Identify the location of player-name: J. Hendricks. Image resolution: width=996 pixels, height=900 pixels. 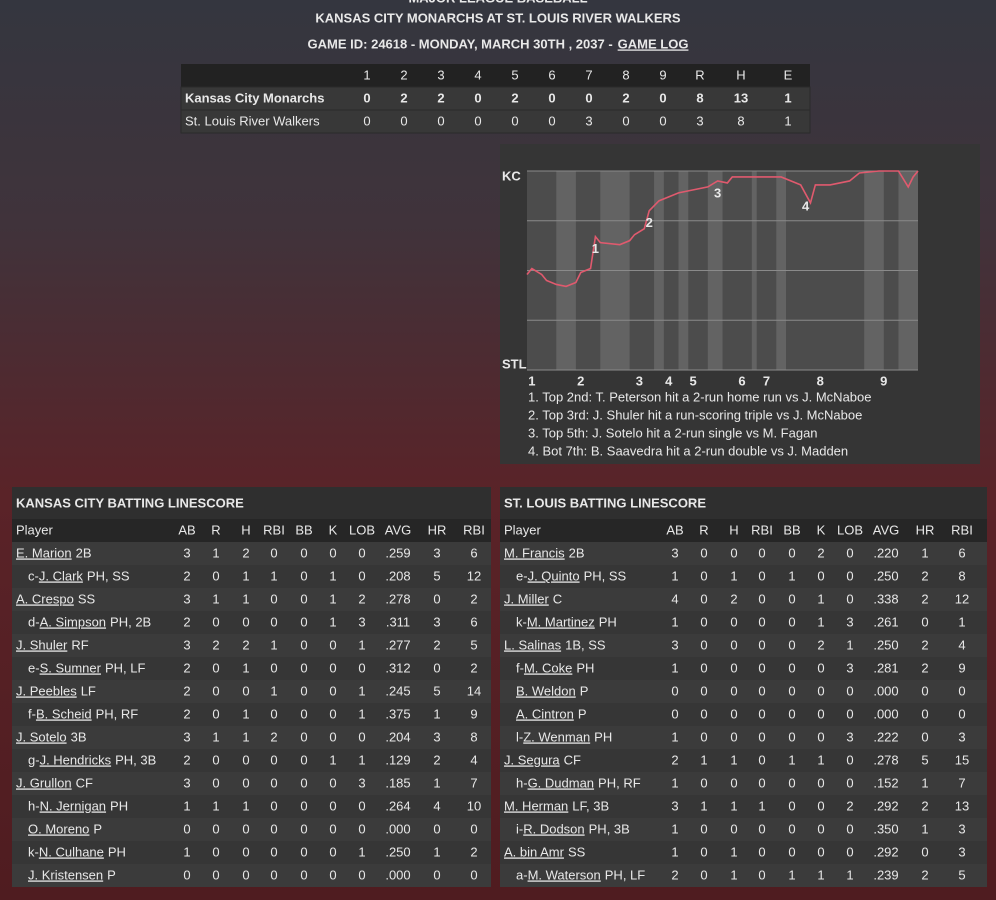
(76, 759).